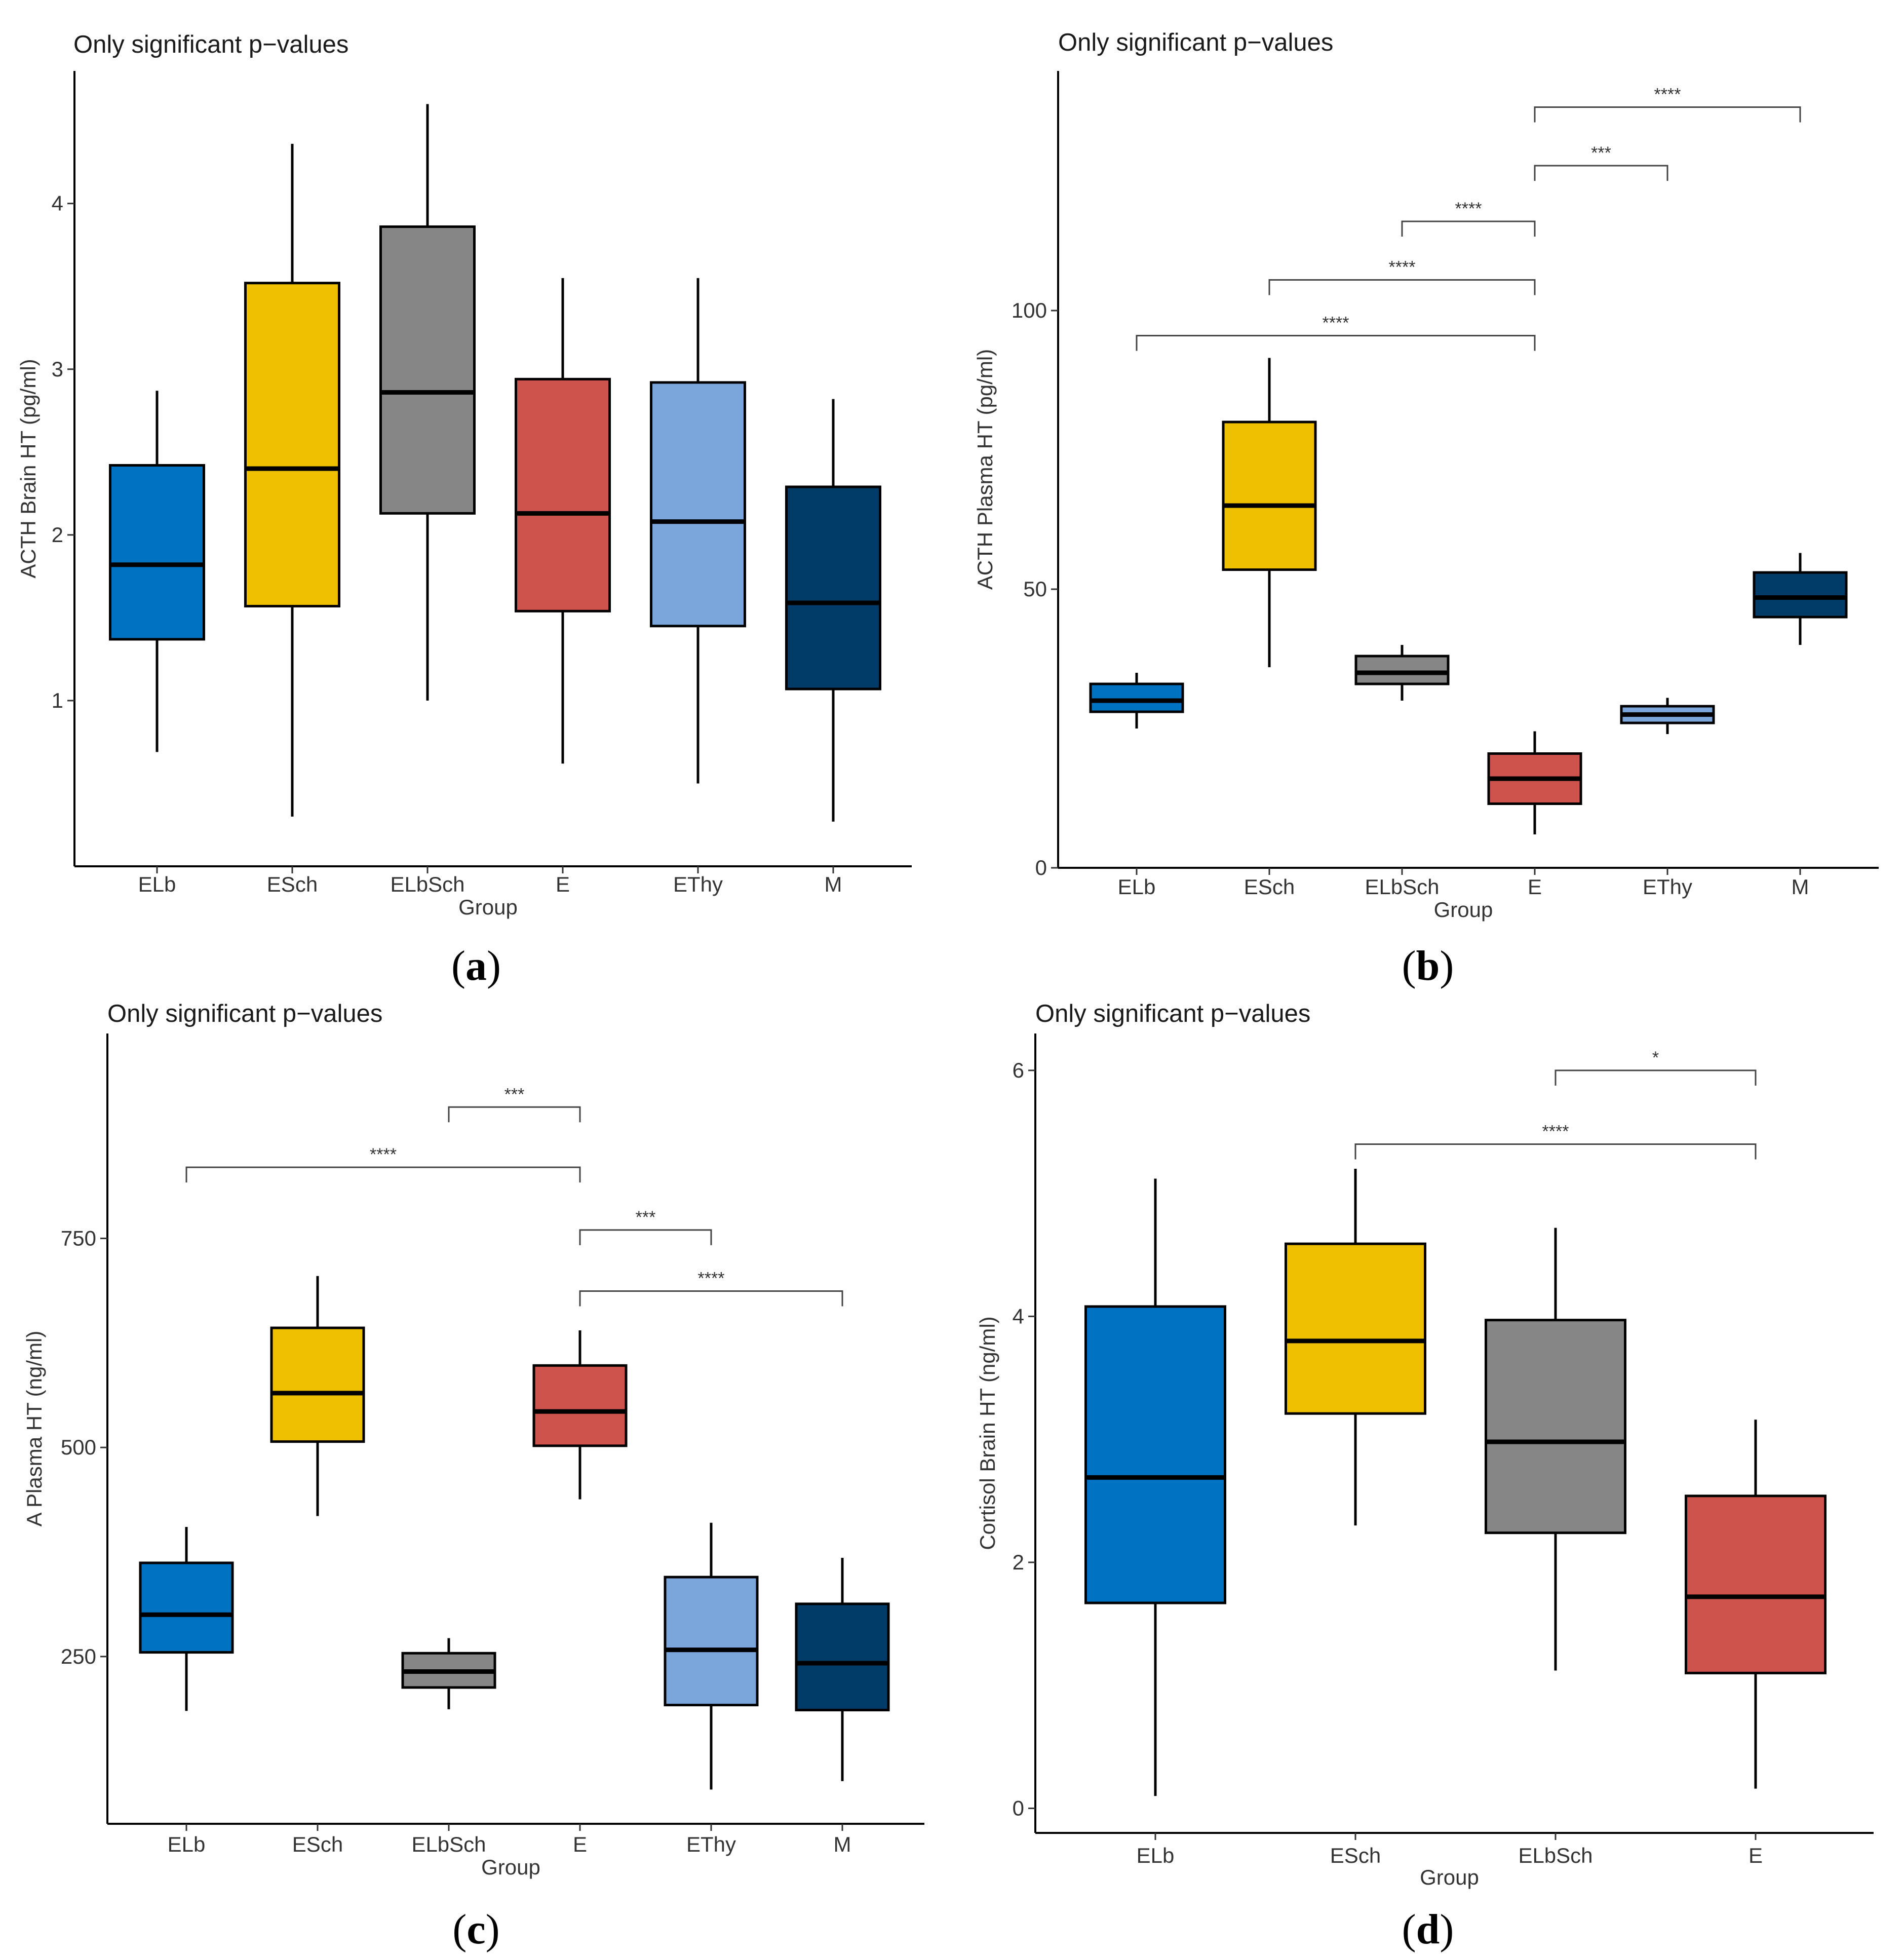 Image resolution: width=1904 pixels, height=1954 pixels. What do you see at coordinates (1019, 1070) in the screenshot?
I see `y-tick-label: 6` at bounding box center [1019, 1070].